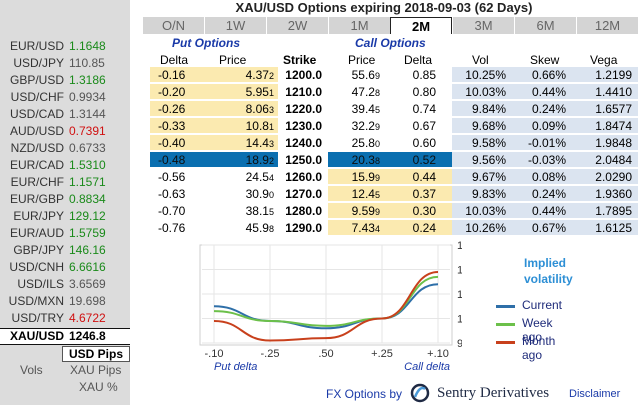 The width and height of the screenshot is (638, 405). I want to click on skew-value: 0.44%, so click(548, 92).